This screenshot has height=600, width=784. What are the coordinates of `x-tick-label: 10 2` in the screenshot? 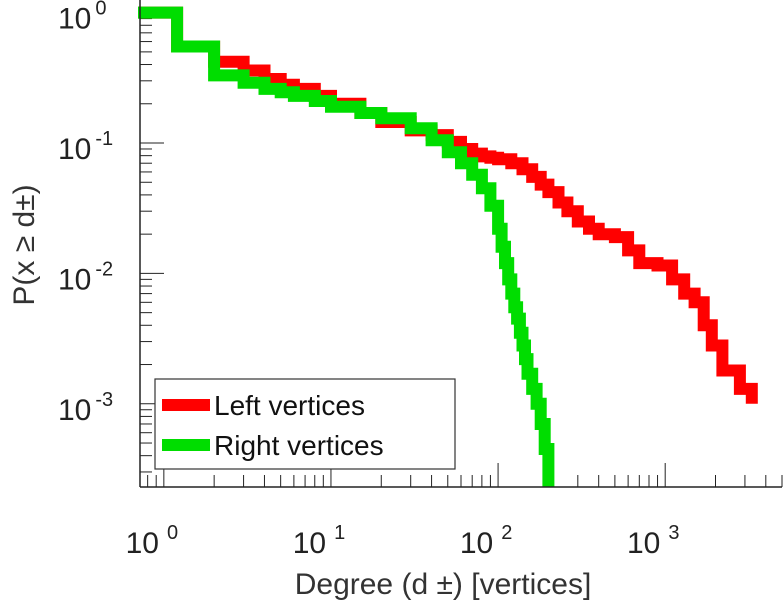 It's located at (486, 541).